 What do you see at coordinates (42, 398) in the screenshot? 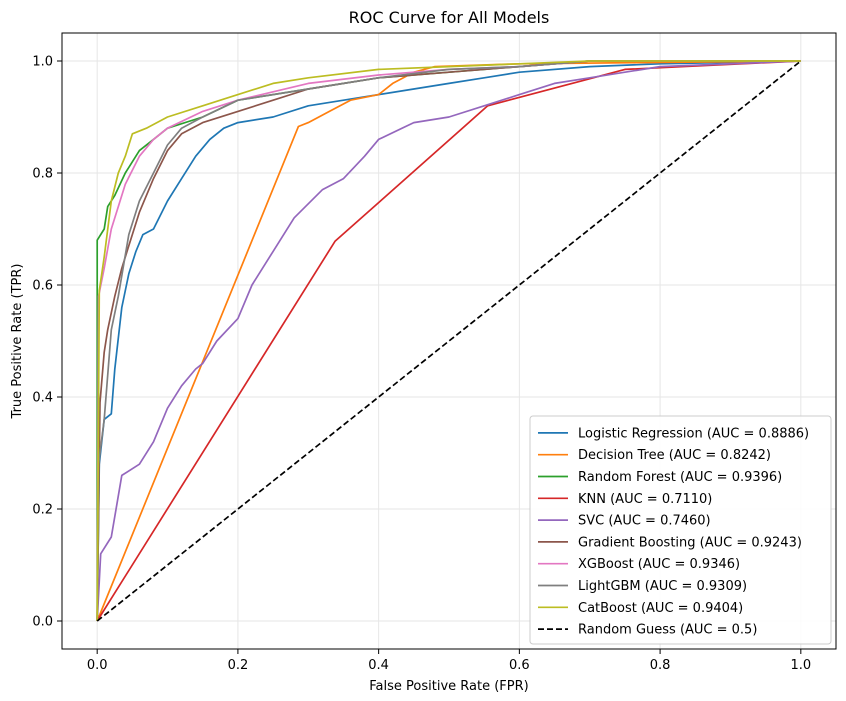
I see `y-tick-label: 0.4` at bounding box center [42, 398].